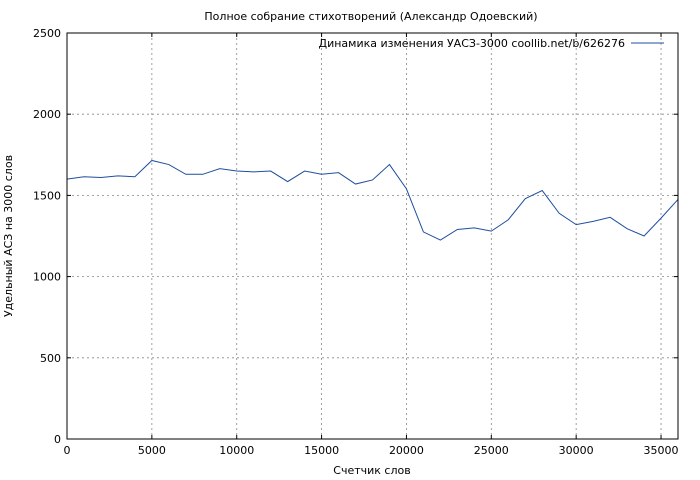  I want to click on y-tick-label: 1500, so click(47, 195).